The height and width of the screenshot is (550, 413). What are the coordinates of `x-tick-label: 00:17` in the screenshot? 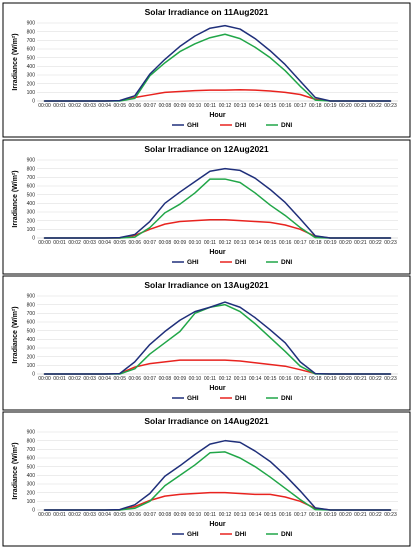 It's located at (300, 515).